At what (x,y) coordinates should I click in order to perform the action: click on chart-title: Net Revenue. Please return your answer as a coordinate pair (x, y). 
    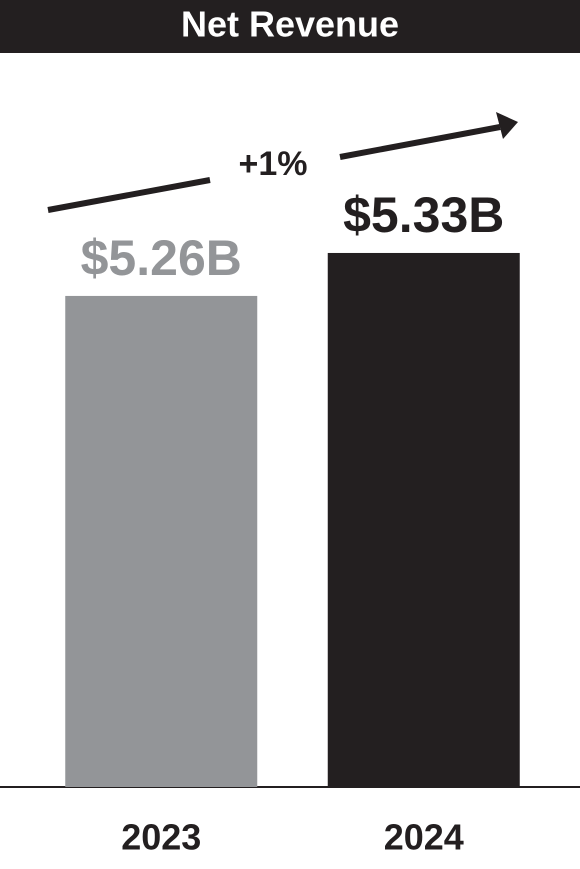
    Looking at the image, I should click on (290, 24).